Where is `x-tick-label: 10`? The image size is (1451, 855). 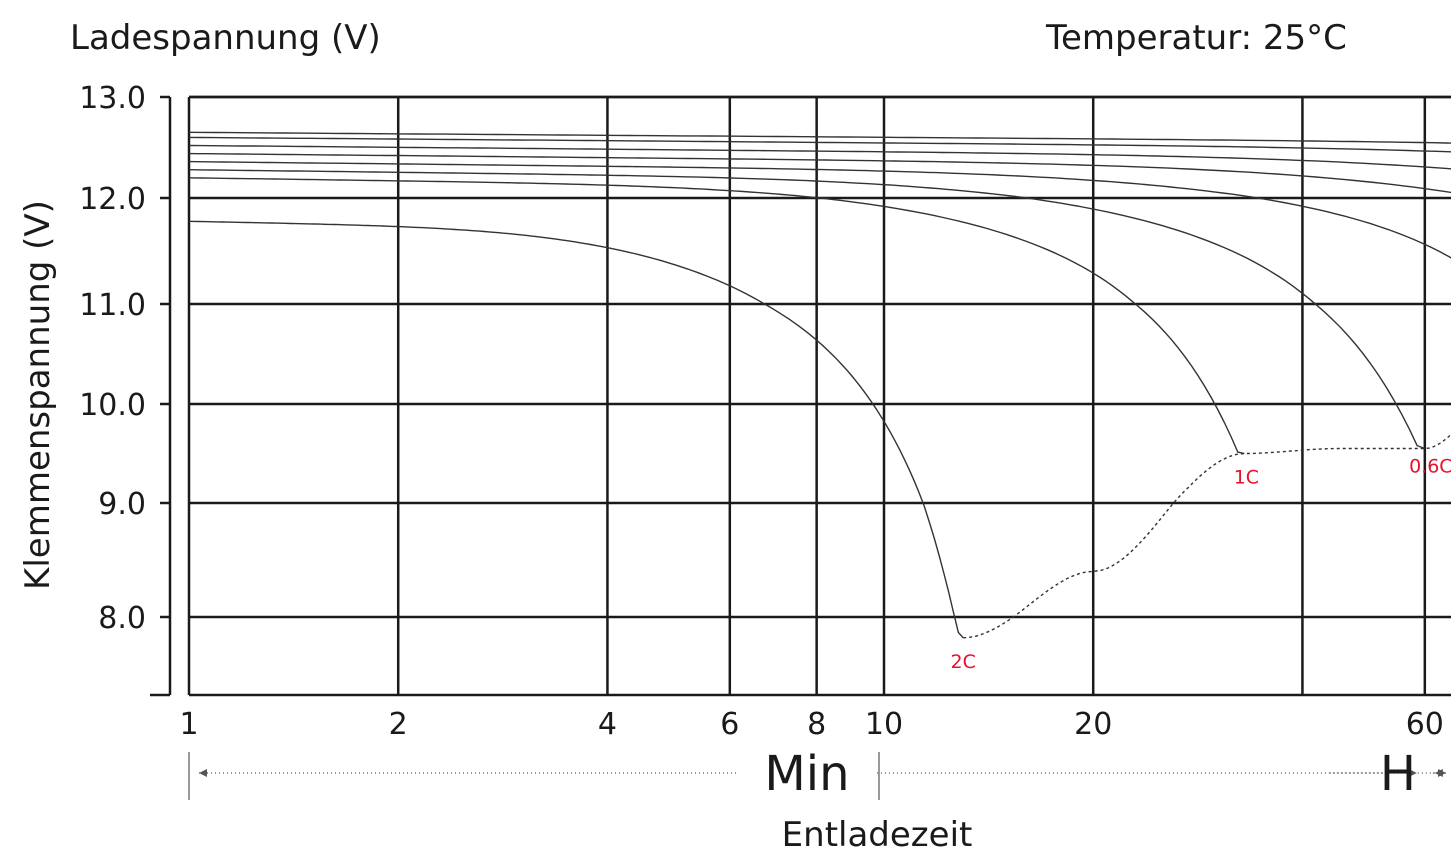
x-tick-label: 10 is located at coordinates (884, 724).